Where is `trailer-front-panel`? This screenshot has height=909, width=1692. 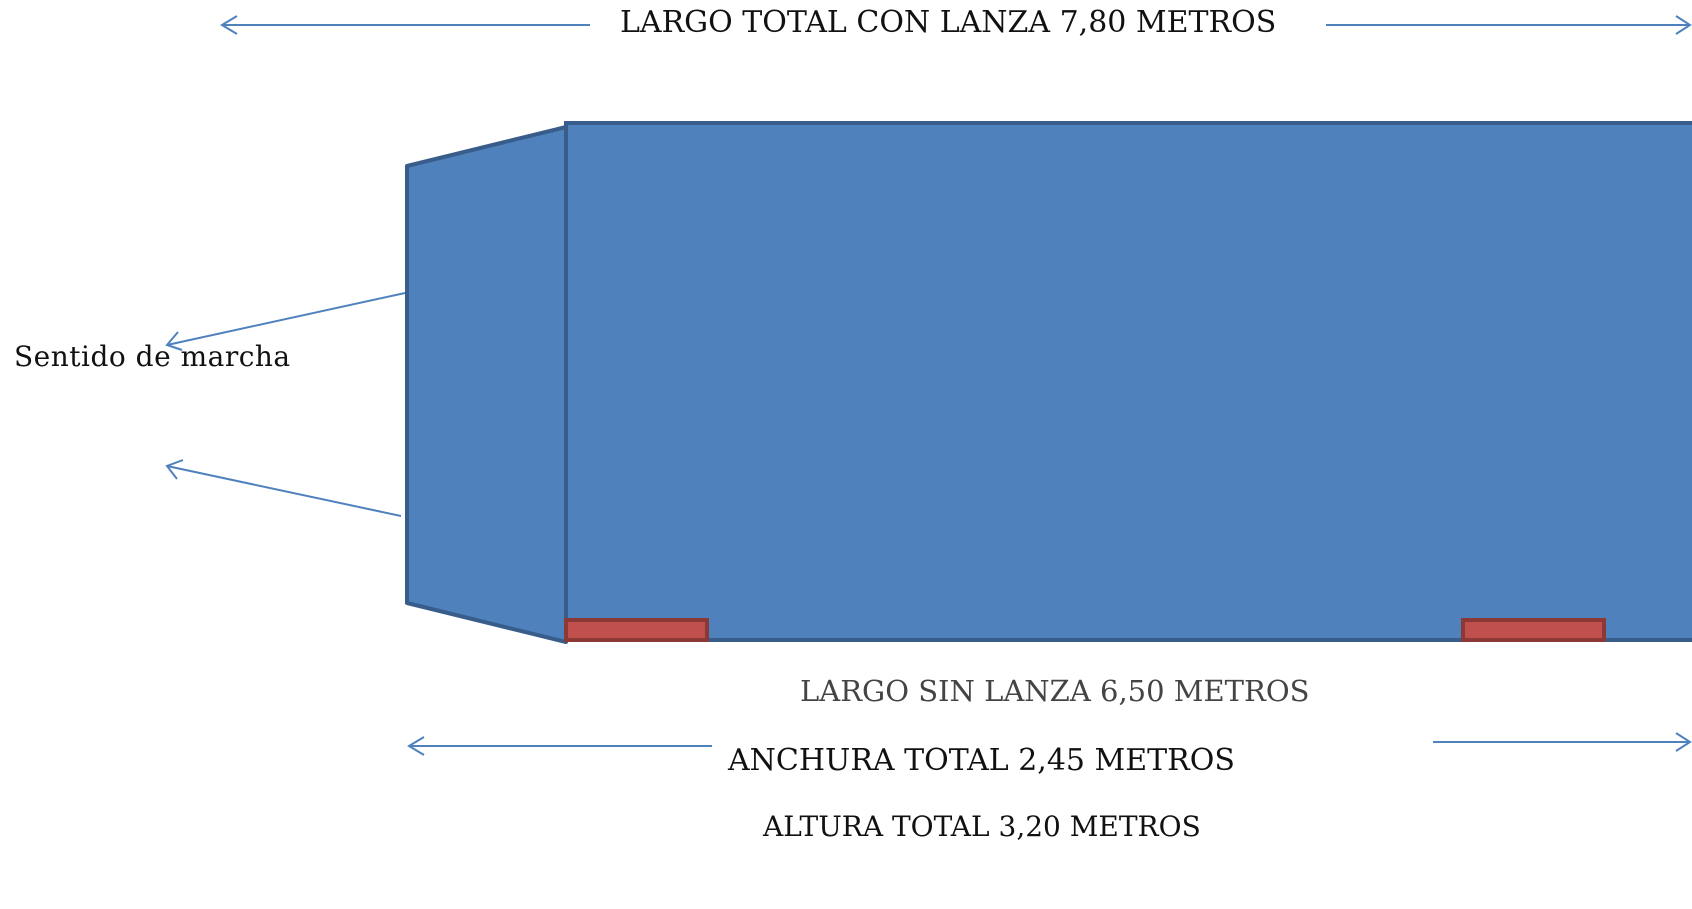
trailer-front-panel is located at coordinates (486, 384).